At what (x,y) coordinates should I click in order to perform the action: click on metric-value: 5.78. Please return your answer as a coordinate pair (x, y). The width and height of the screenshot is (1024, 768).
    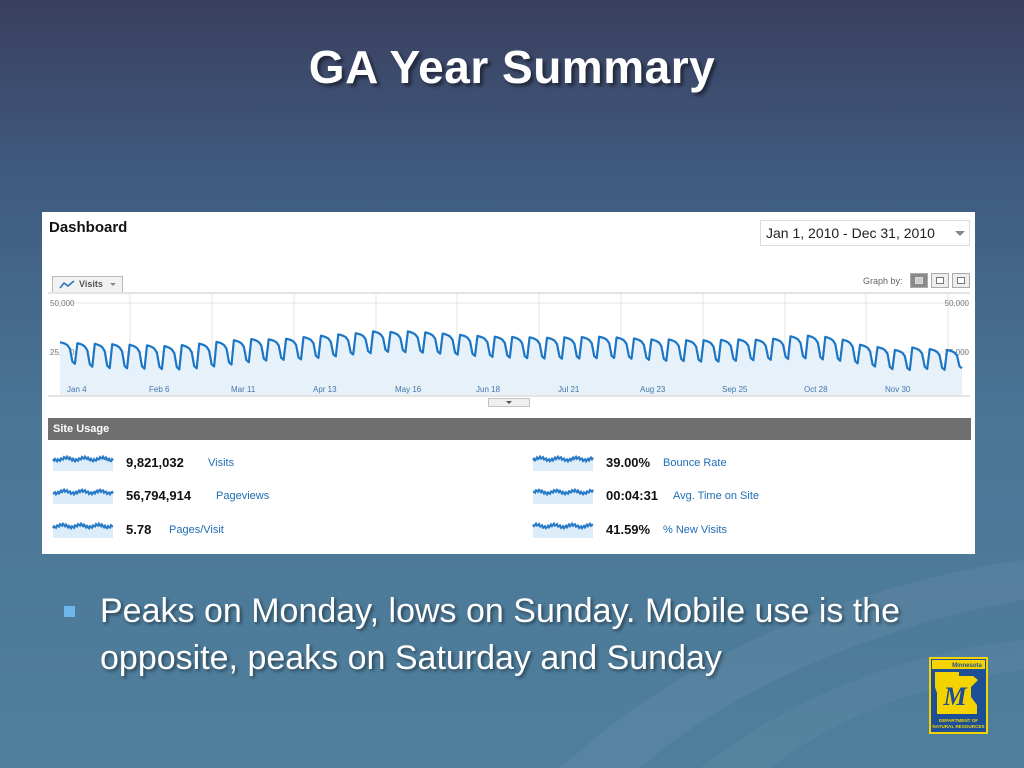
    Looking at the image, I should click on (139, 529).